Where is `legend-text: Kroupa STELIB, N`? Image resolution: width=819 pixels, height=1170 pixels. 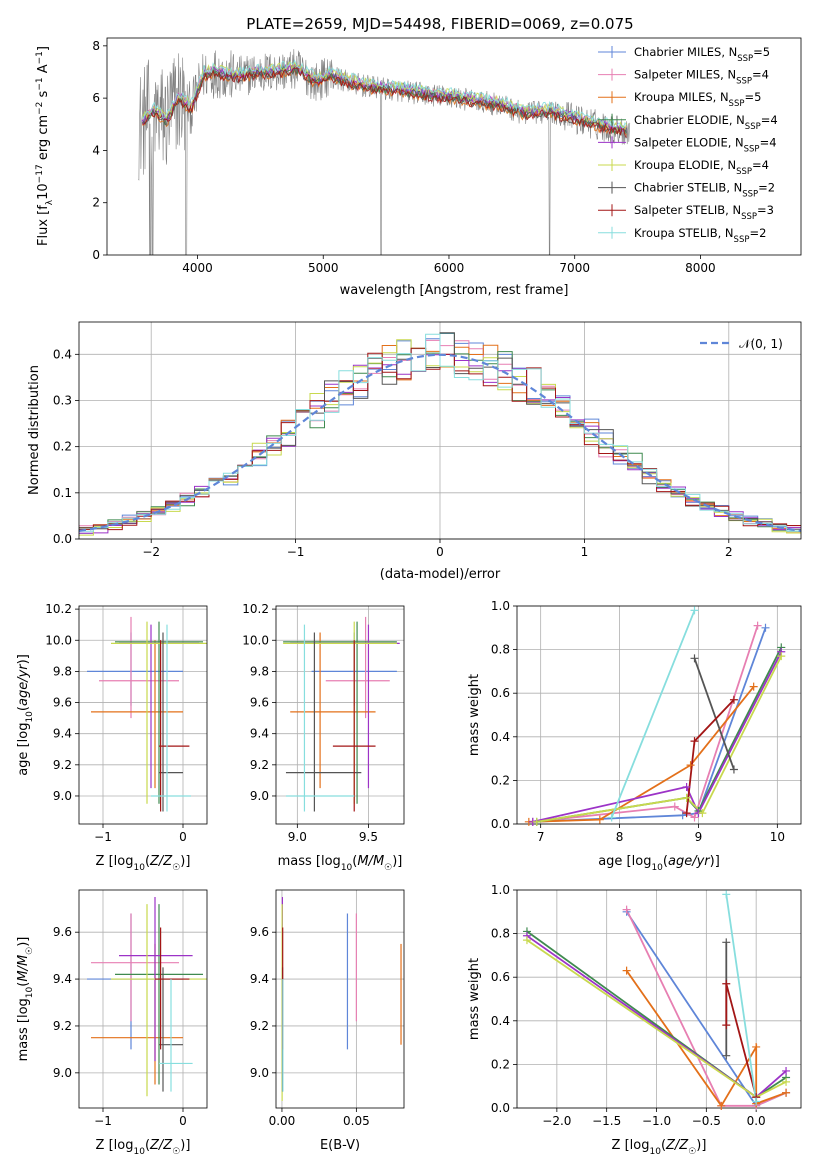 legend-text: Kroupa STELIB, N is located at coordinates (684, 233).